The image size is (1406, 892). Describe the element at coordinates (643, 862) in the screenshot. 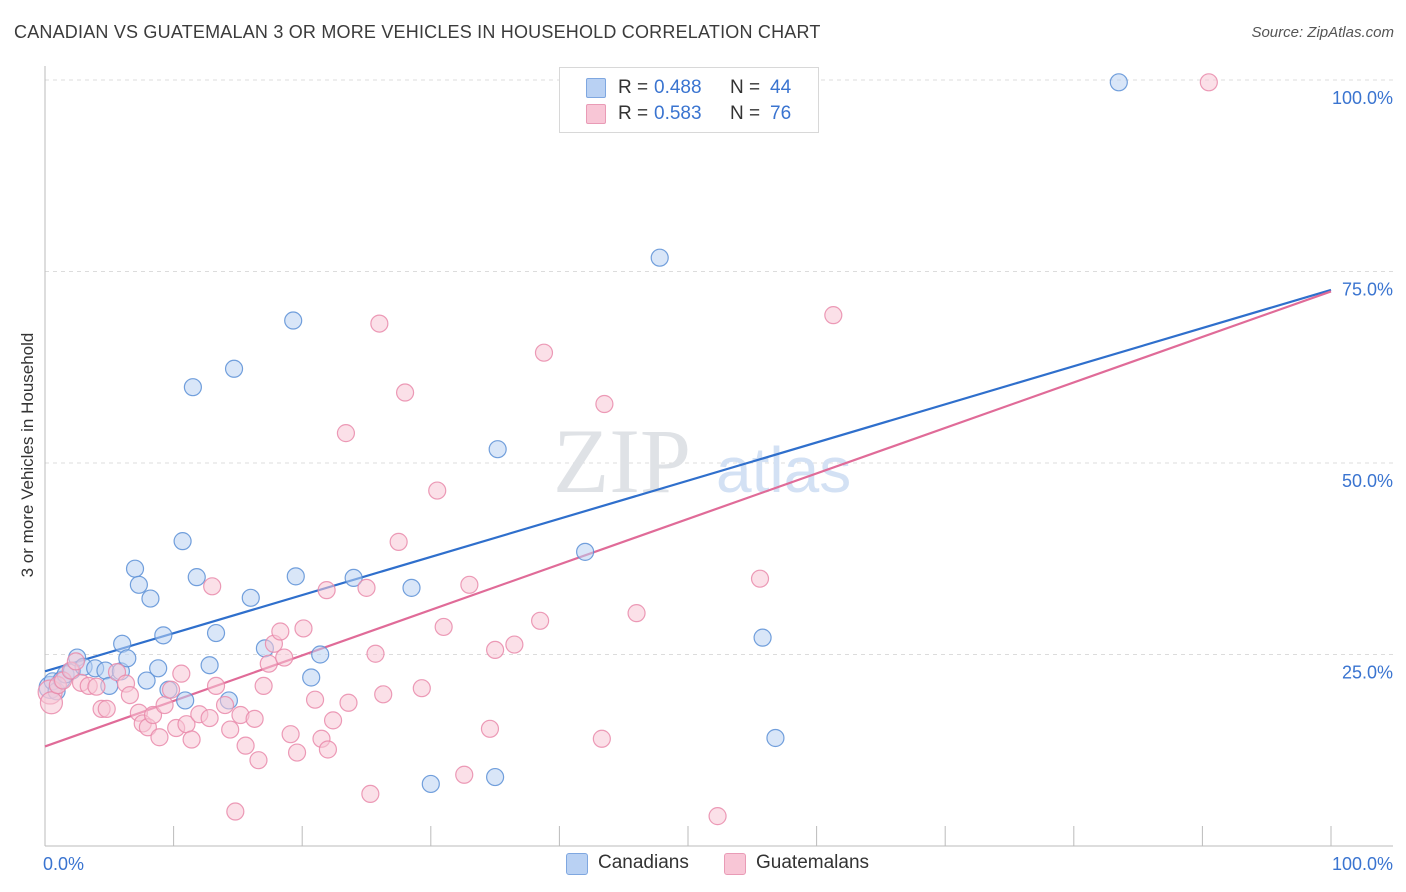

I see `canadians-label: Canadians` at that location.